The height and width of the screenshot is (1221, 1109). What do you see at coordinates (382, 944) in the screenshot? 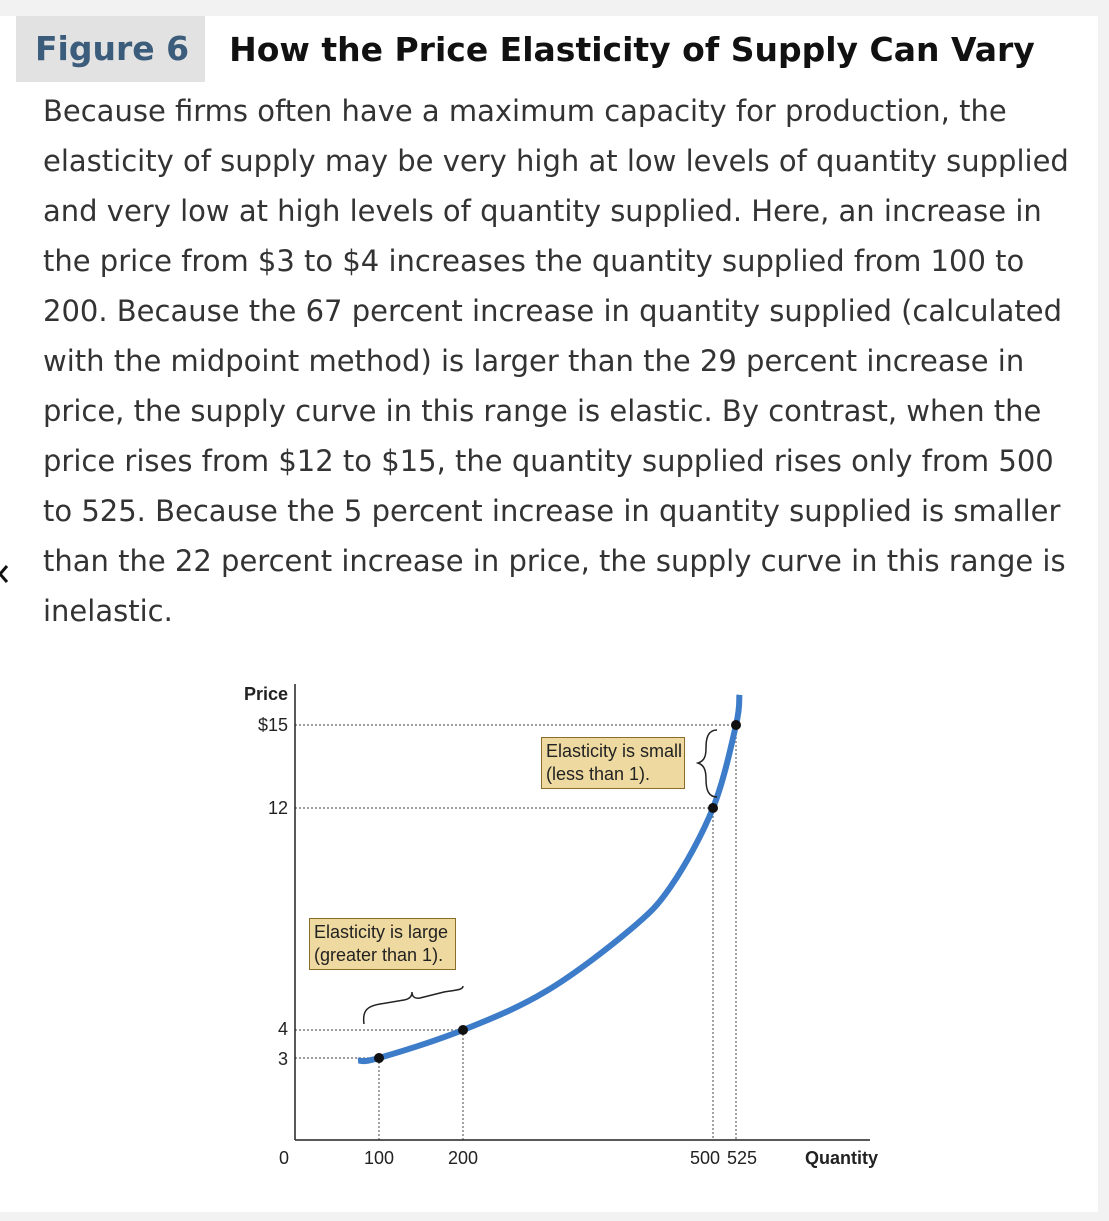
I see `annotation-large: Elasticity is large (greater than 1).` at bounding box center [382, 944].